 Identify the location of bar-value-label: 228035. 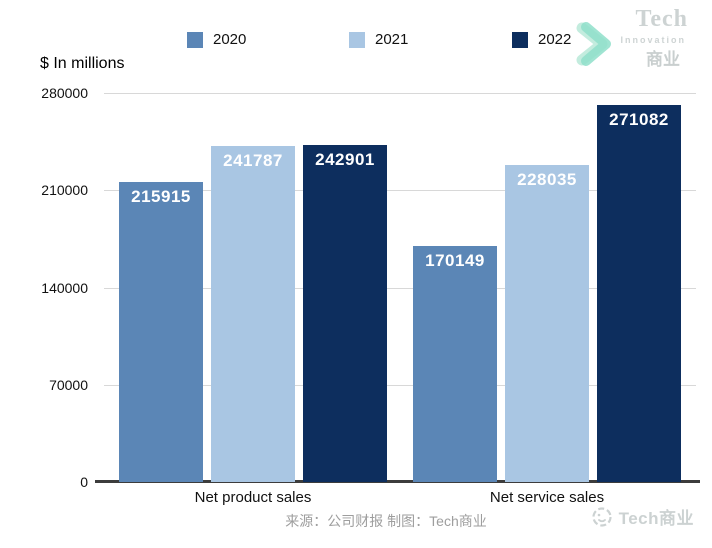
(547, 180).